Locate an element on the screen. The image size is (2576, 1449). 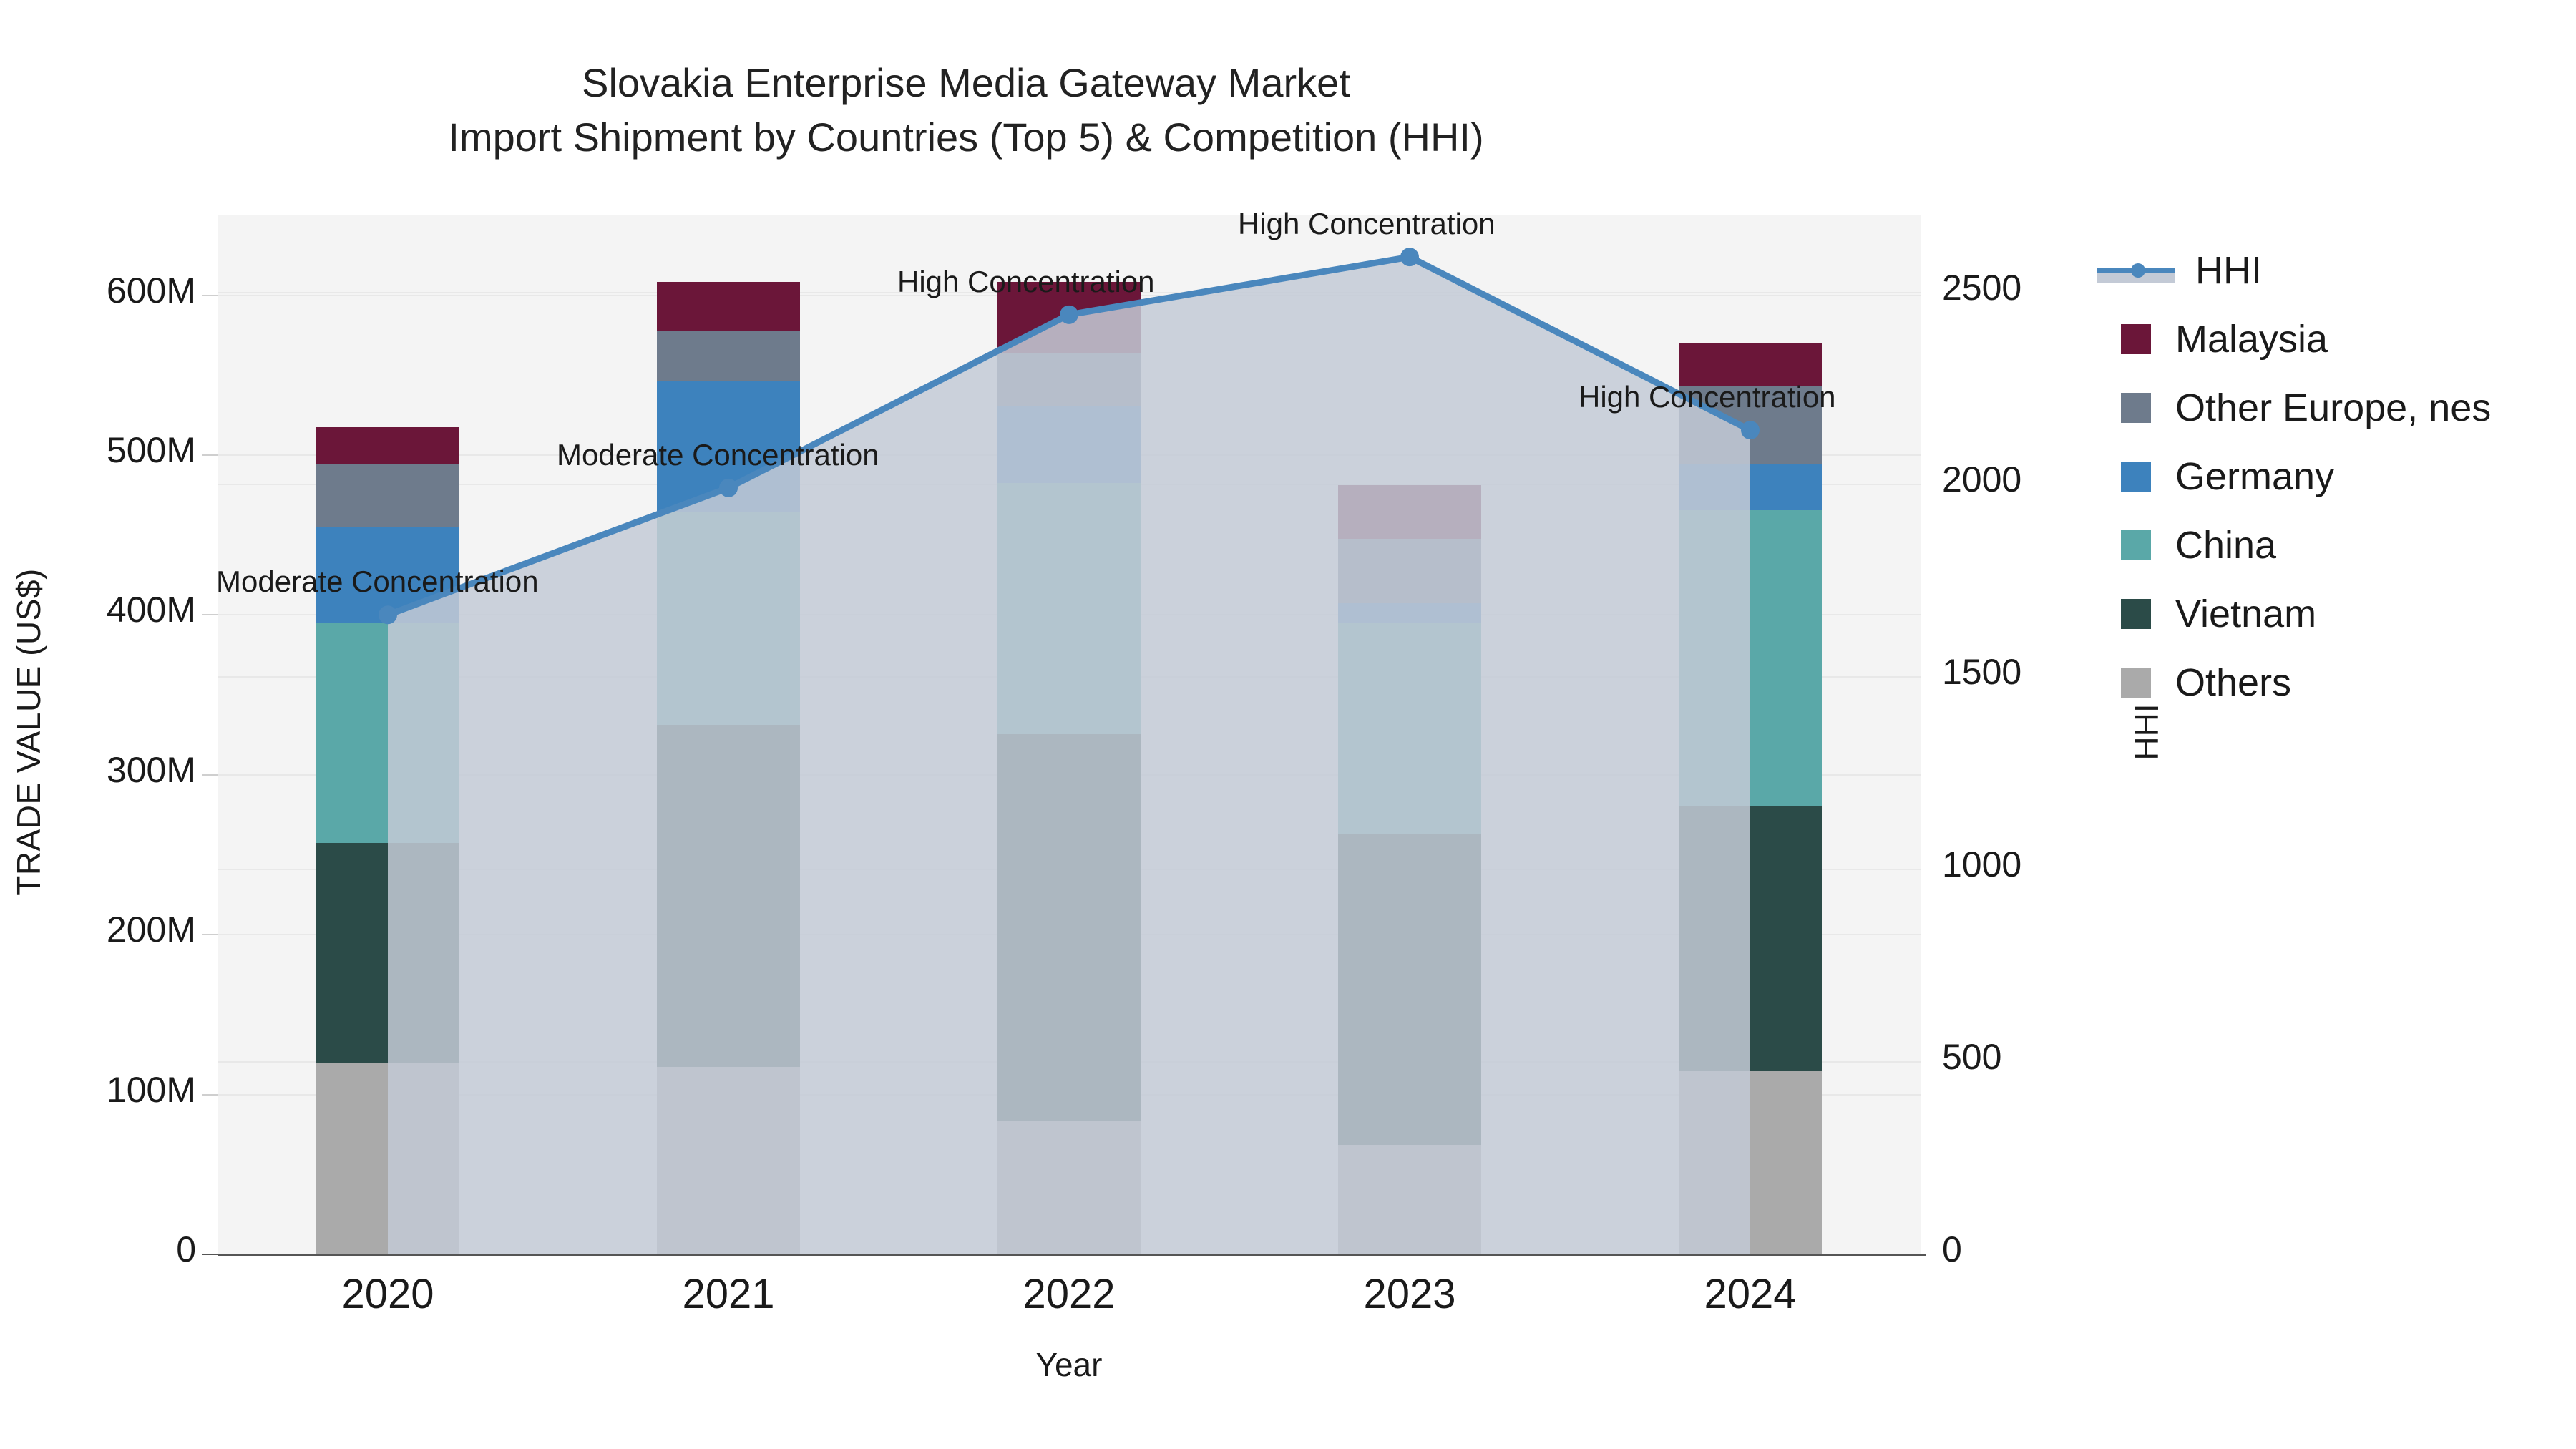
legend-label: Other Europe, nes is located at coordinates (2333, 407).